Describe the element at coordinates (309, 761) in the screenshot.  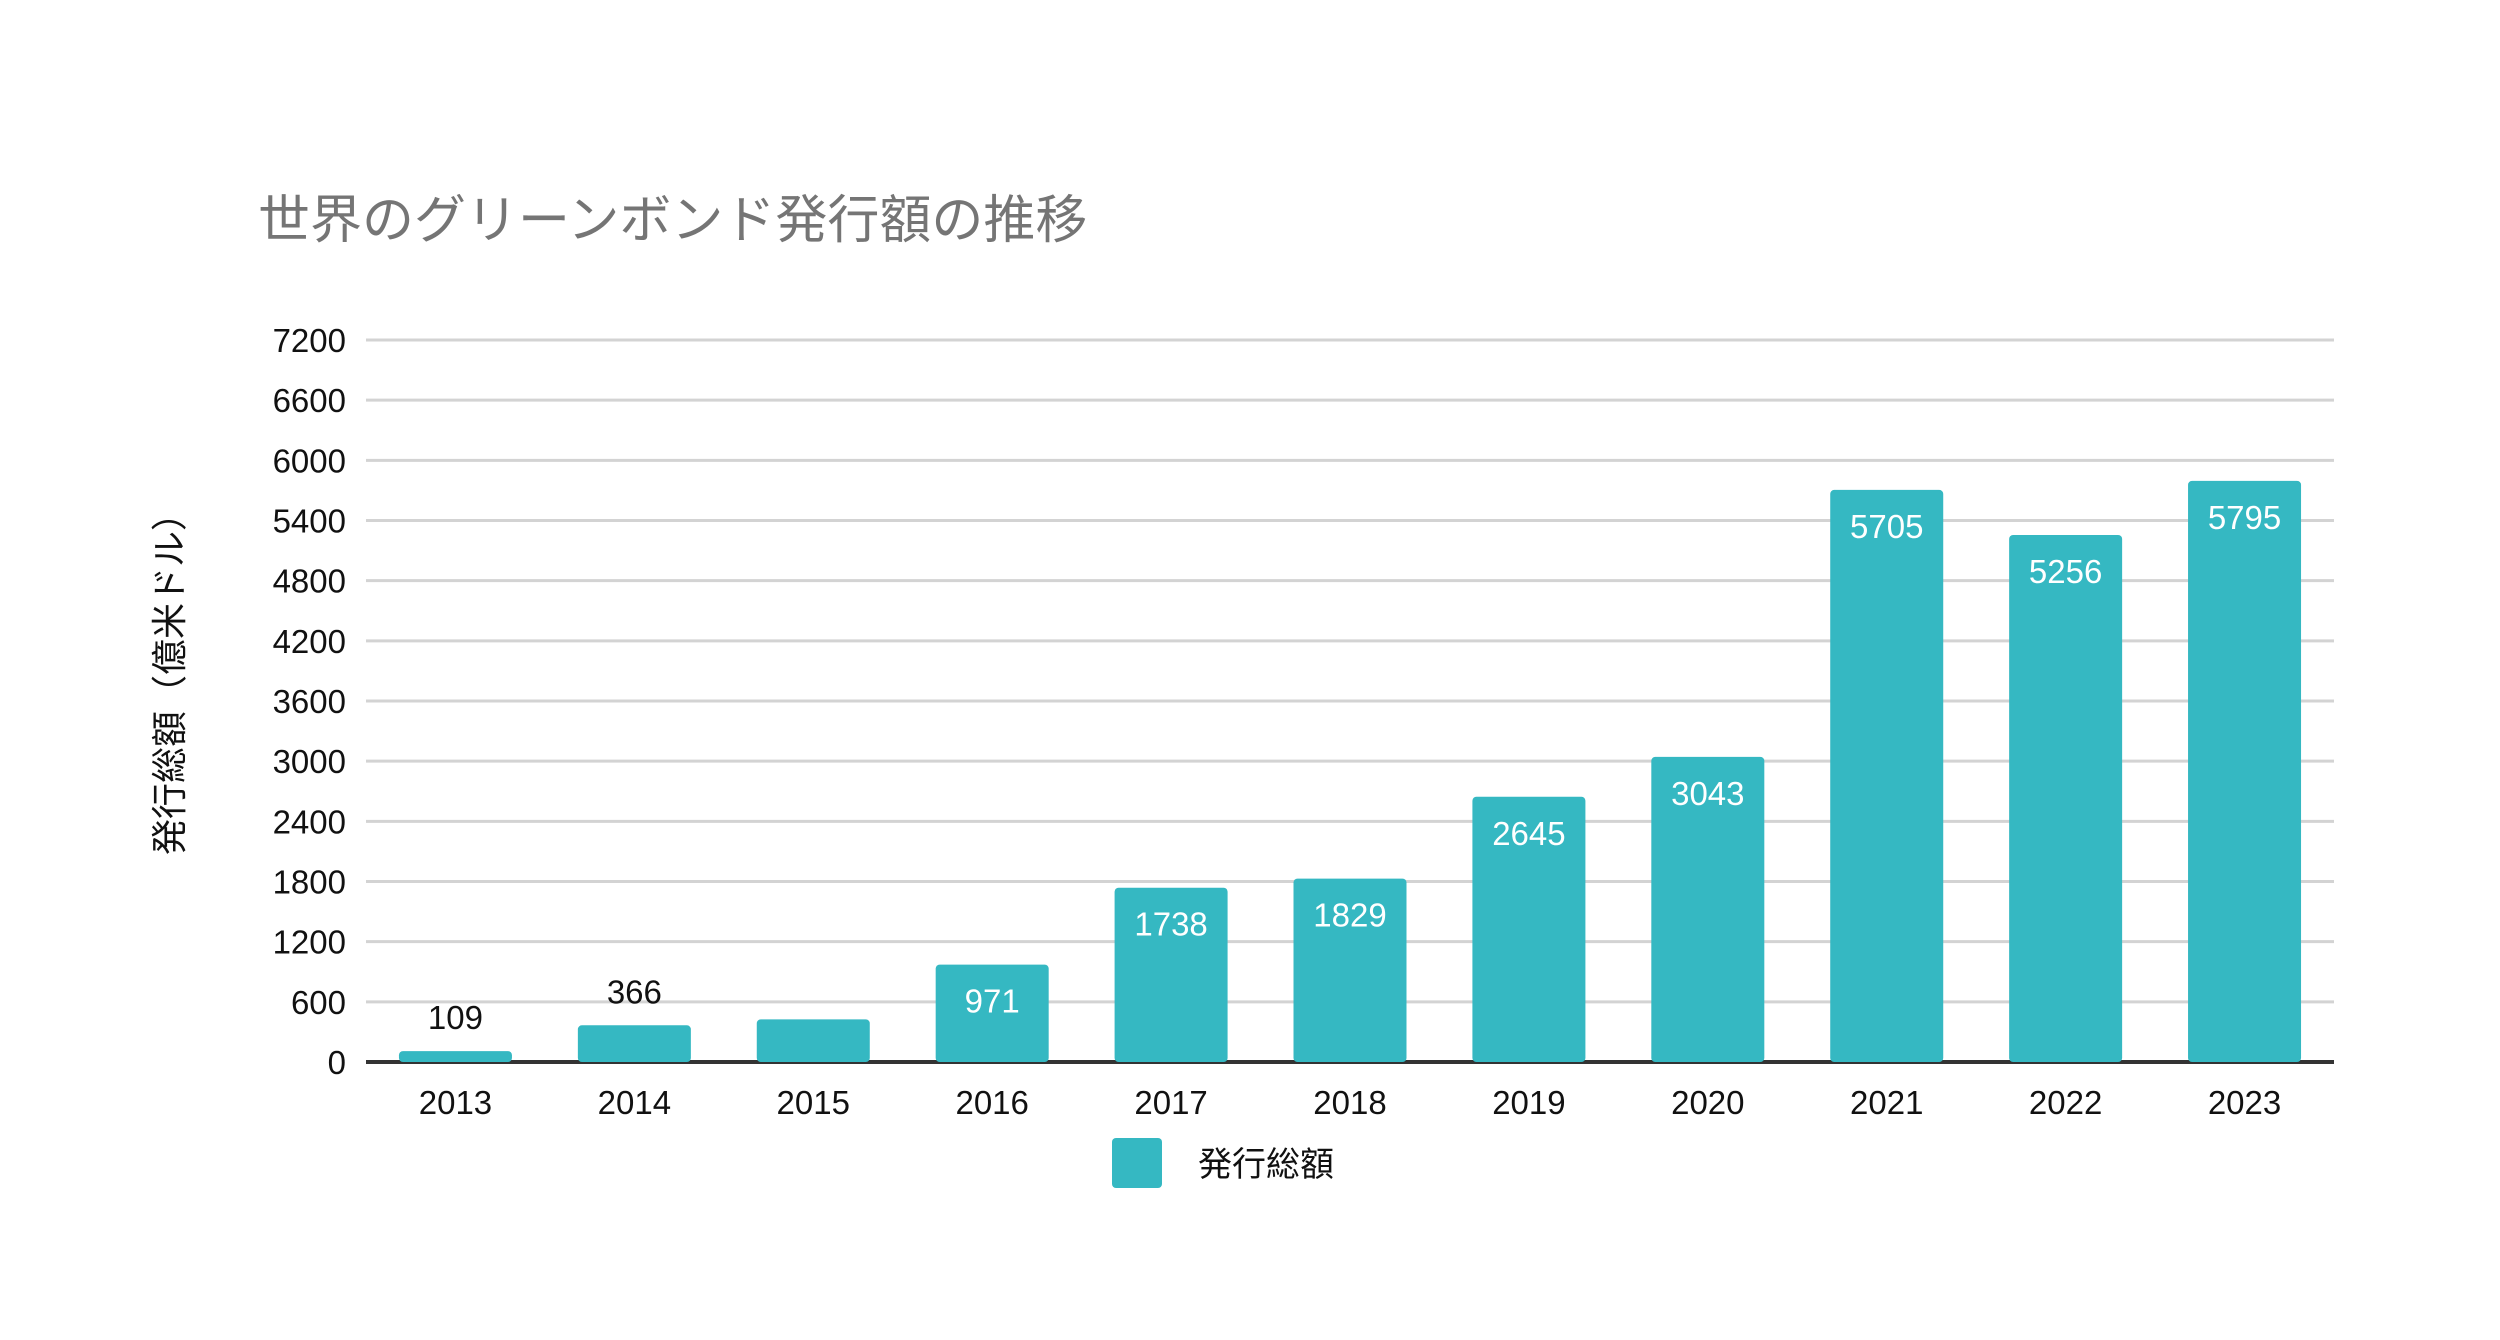
I see `y-tick-label: 3000` at that location.